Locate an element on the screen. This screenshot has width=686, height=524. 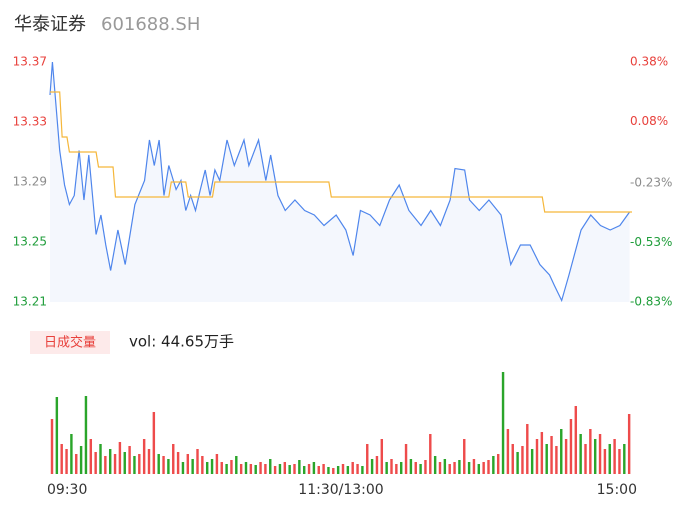
stock-code: 601688.SH is located at coordinates (150, 24).